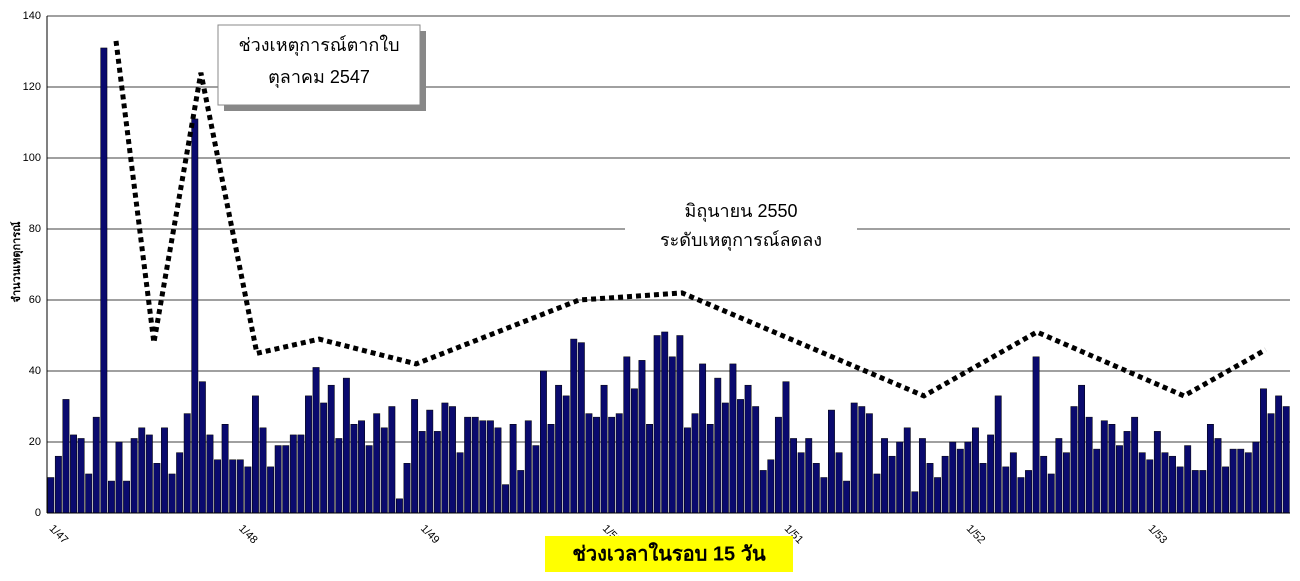  I want to click on annotation: ตุลาคม 2547, so click(319, 77).